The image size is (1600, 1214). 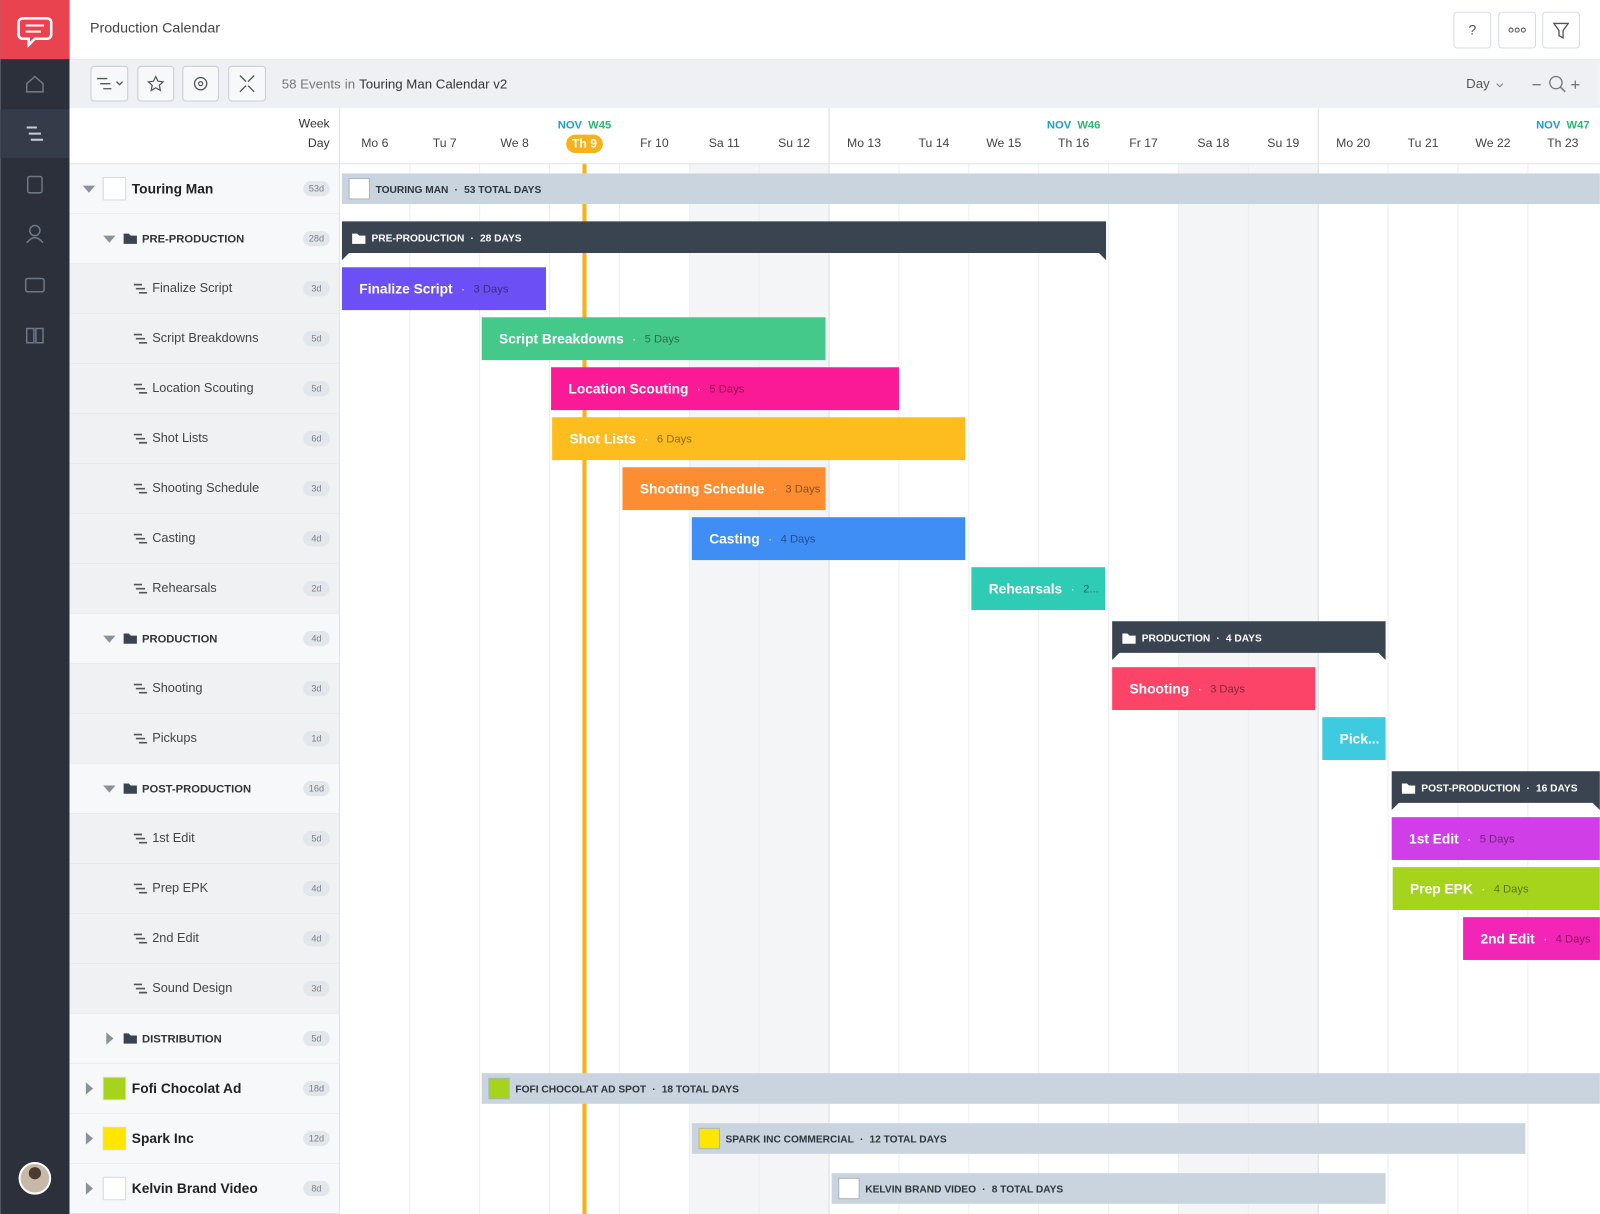 What do you see at coordinates (180, 437) in the screenshot?
I see `task-label: Shot Lists` at bounding box center [180, 437].